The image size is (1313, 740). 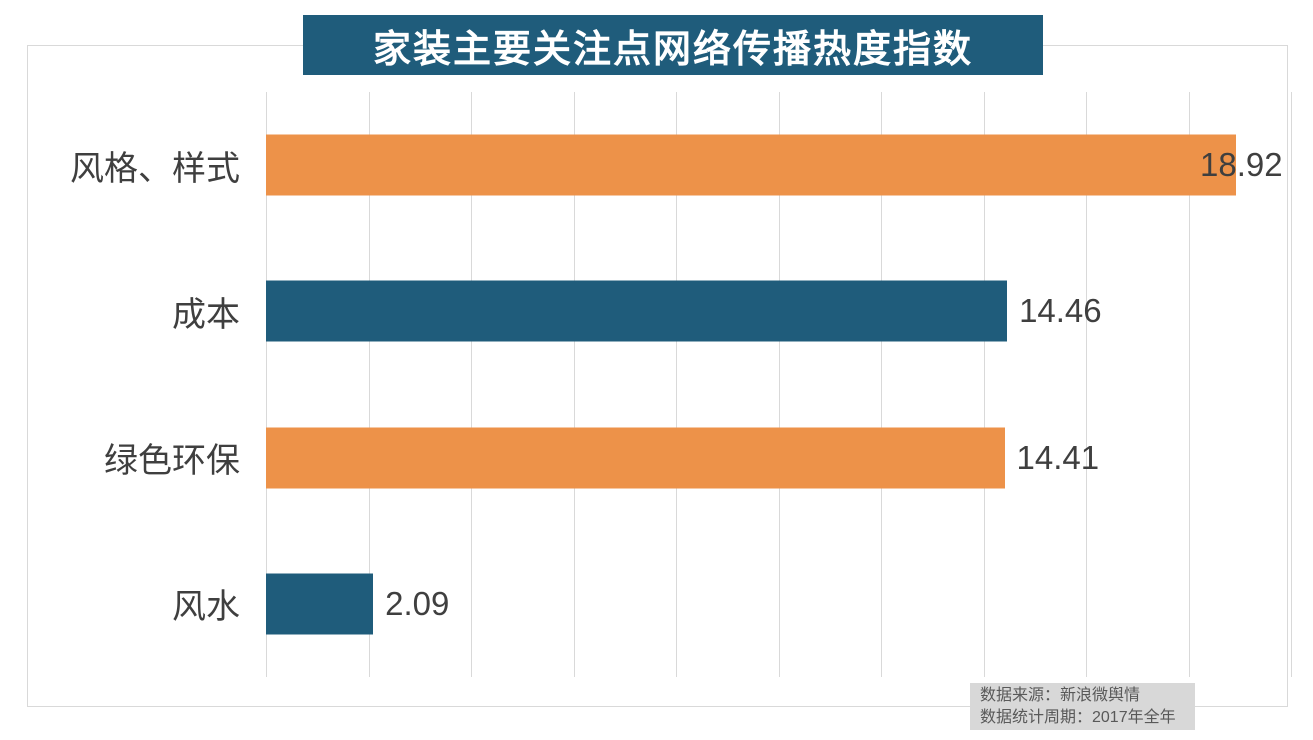 I want to click on chart-title-banner: 家装主要关注点网络传播热度指数, so click(x=673, y=45).